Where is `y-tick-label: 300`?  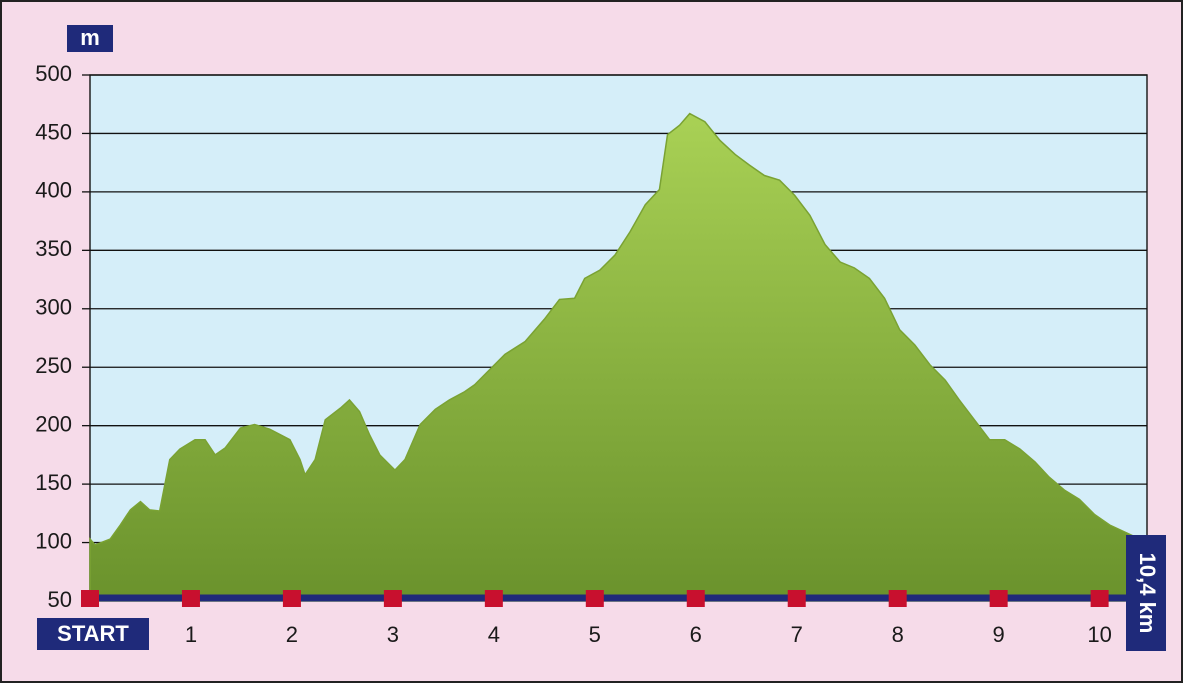
y-tick-label: 300 is located at coordinates (53, 307).